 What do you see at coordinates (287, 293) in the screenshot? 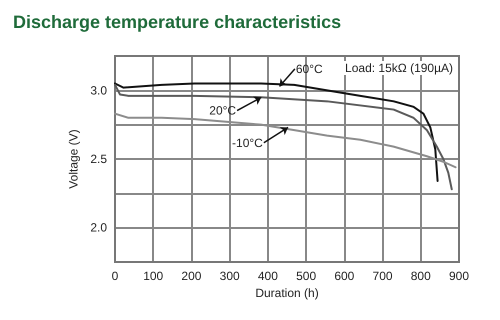
I see `x-axis-title: Duration (h)` at bounding box center [287, 293].